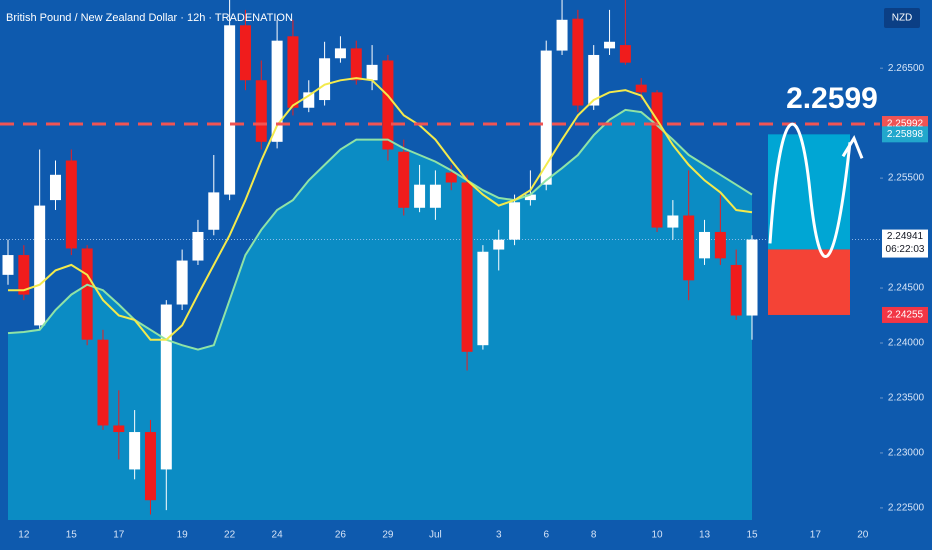 The height and width of the screenshot is (550, 932). I want to click on target-price-label: 2.25992, so click(905, 124).